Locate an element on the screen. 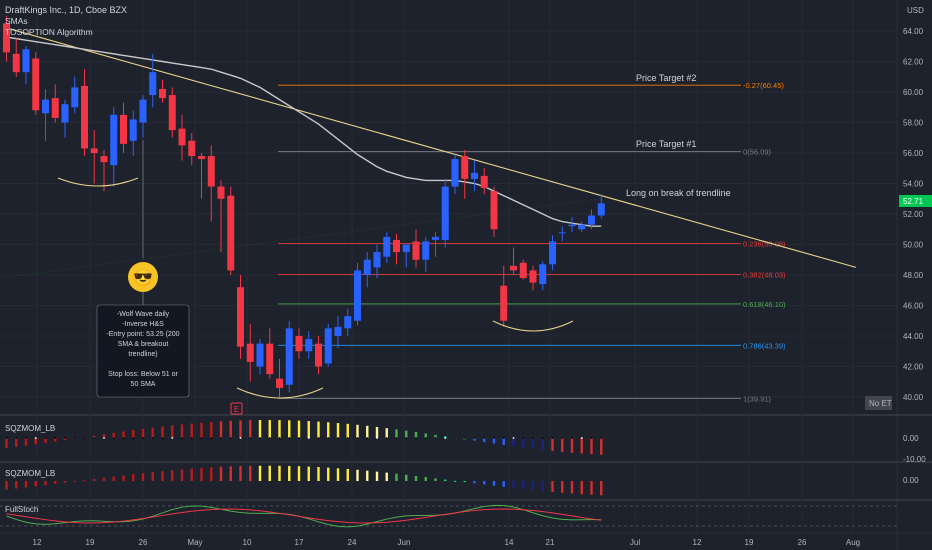 Image resolution: width=932 pixels, height=550 pixels. note-box is located at coordinates (143, 351).